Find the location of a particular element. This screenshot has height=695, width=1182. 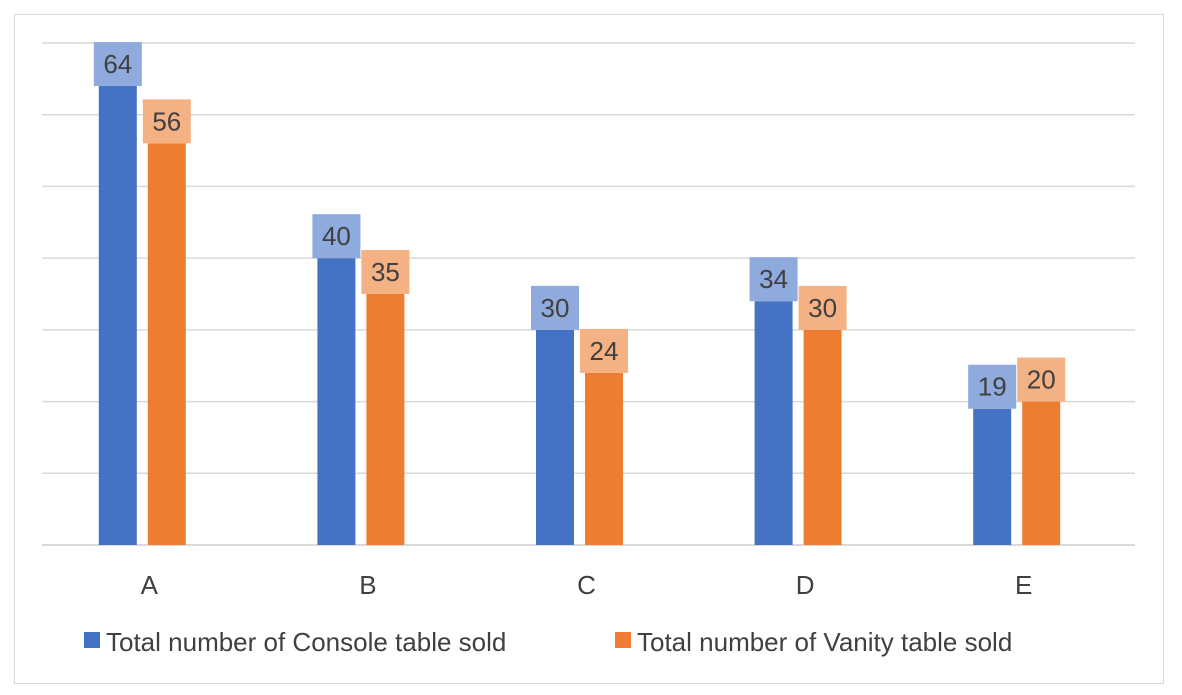

data-label: 24 is located at coordinates (604, 351).